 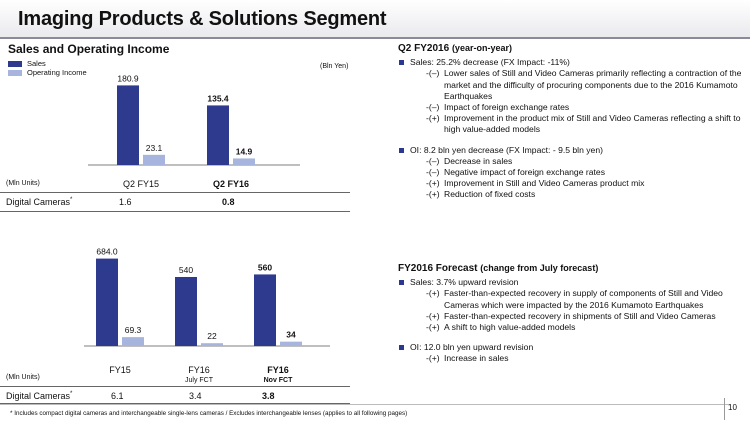 I want to click on legend-item-oi: Operating Income, so click(x=47, y=72).